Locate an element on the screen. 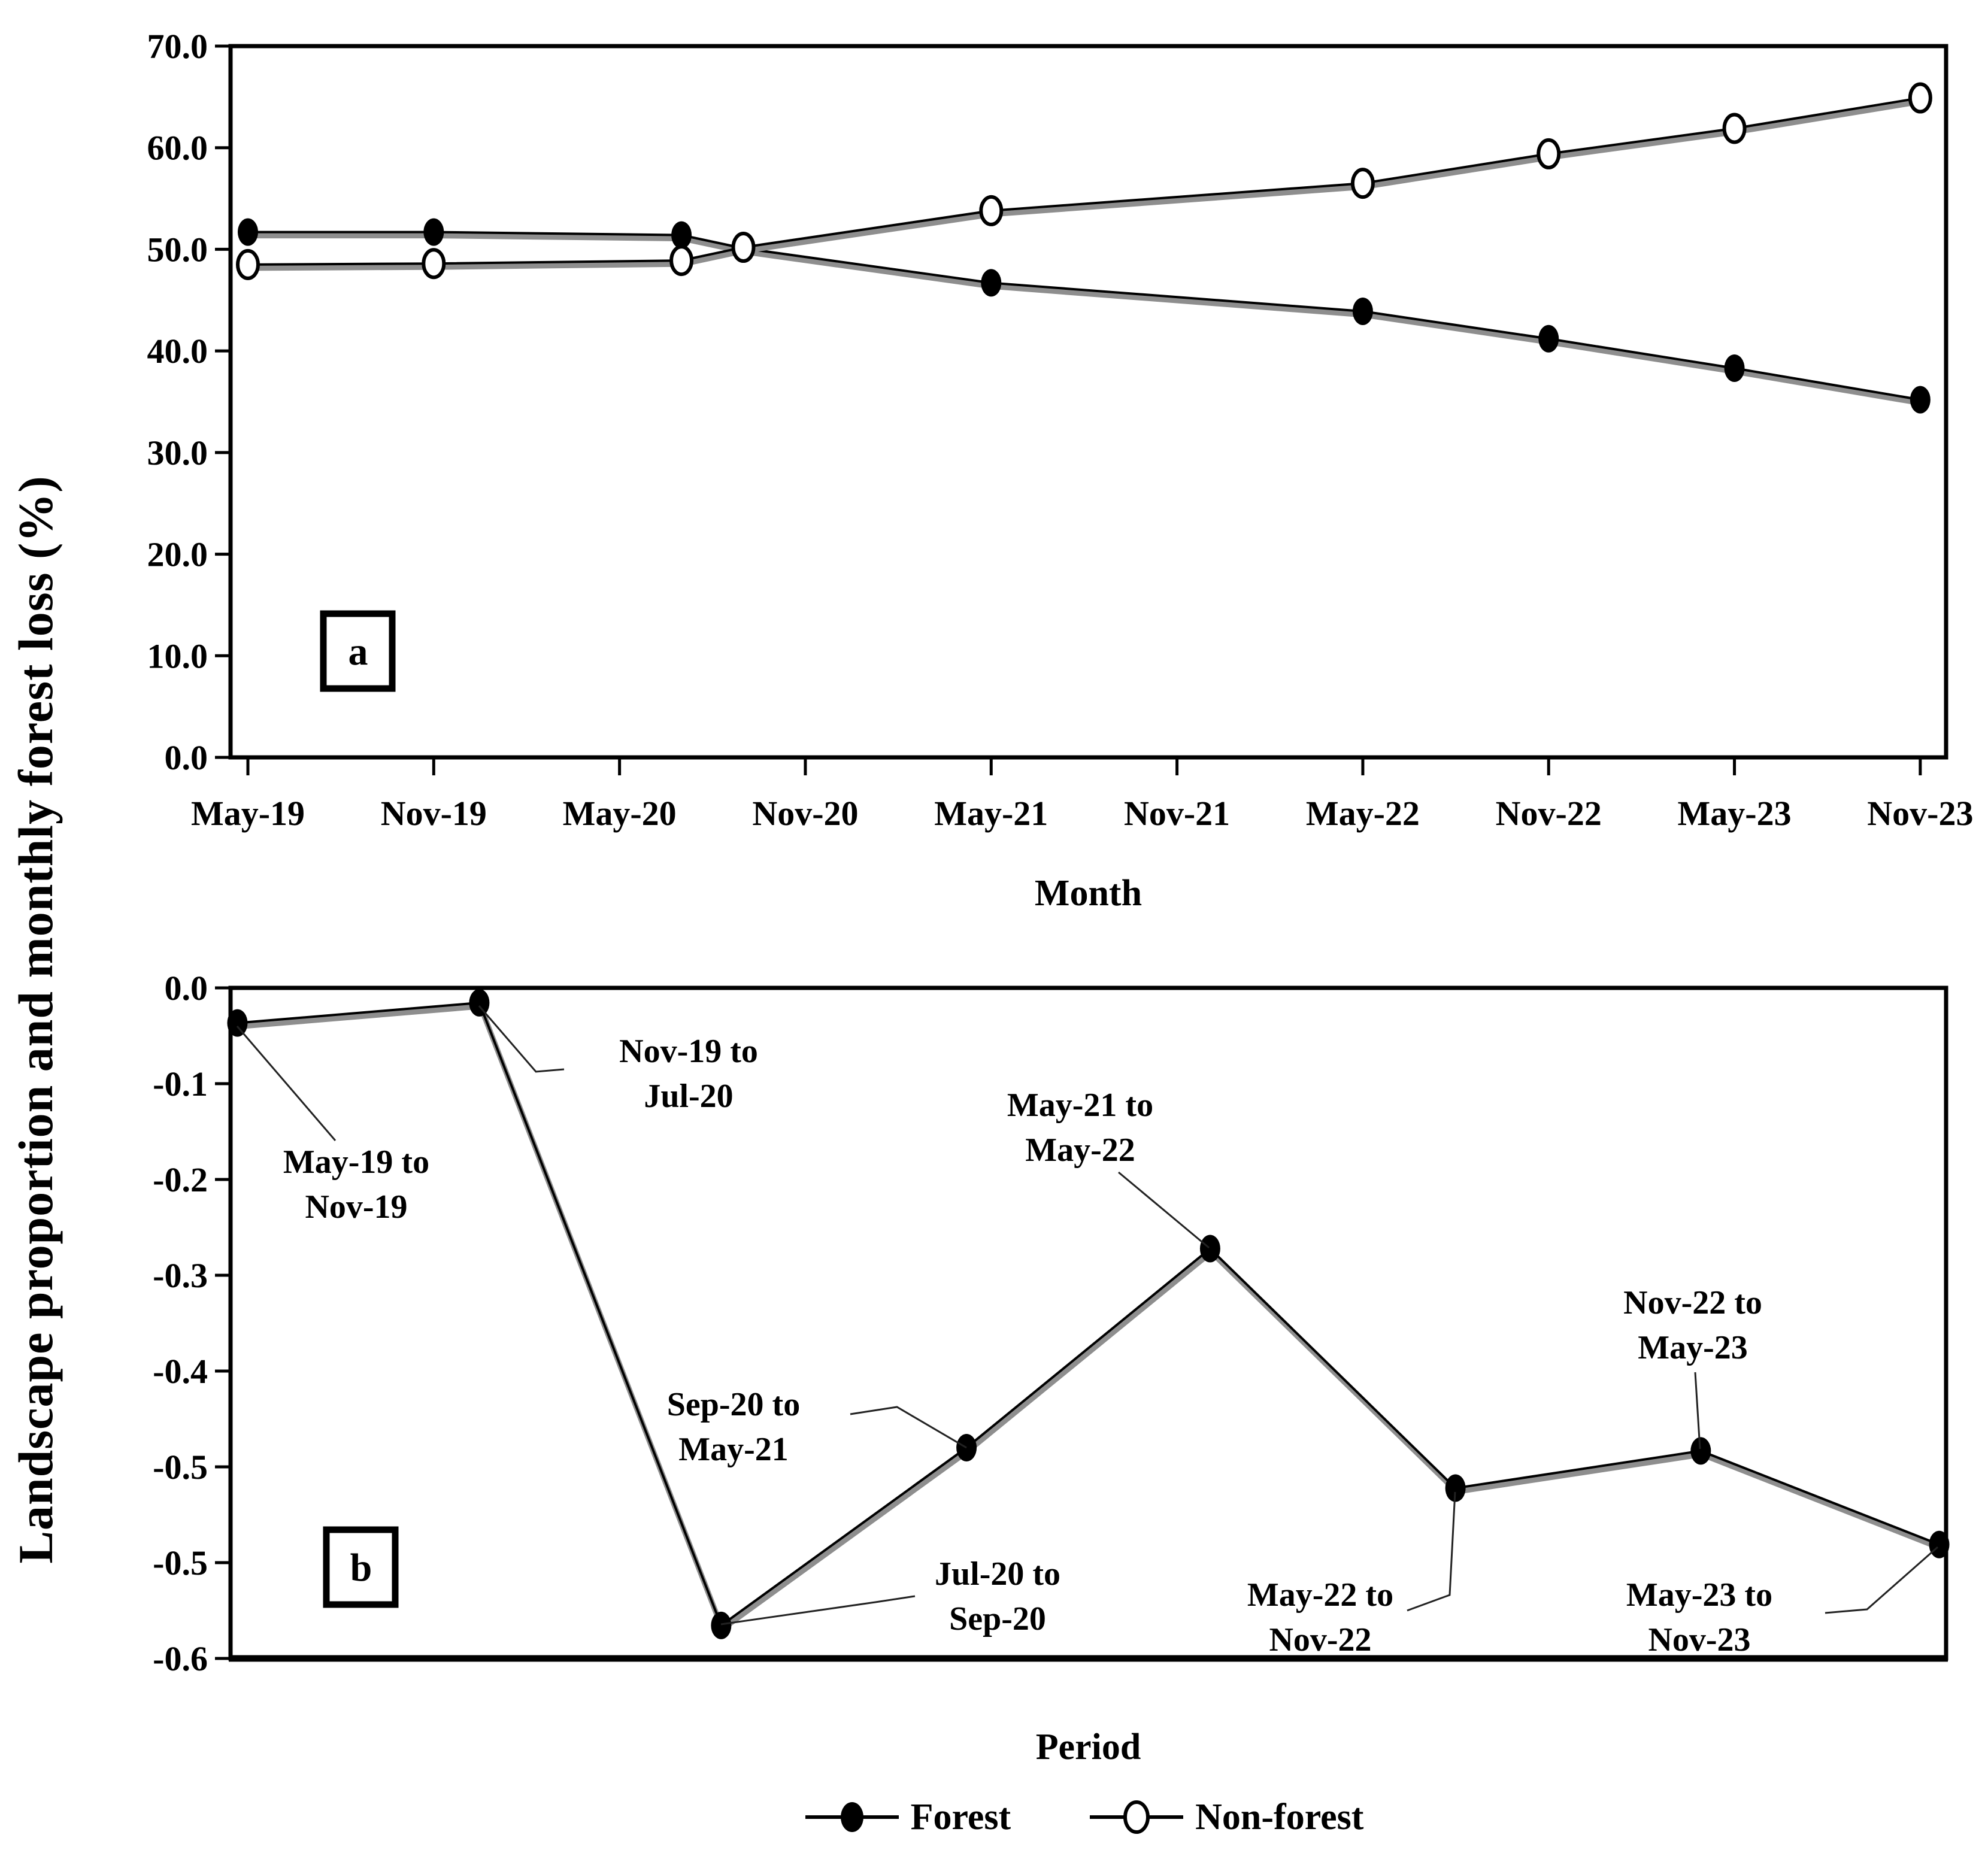 This screenshot has height=1862, width=1988. legend-label-non-forest: Non-forest is located at coordinates (1279, 1816).